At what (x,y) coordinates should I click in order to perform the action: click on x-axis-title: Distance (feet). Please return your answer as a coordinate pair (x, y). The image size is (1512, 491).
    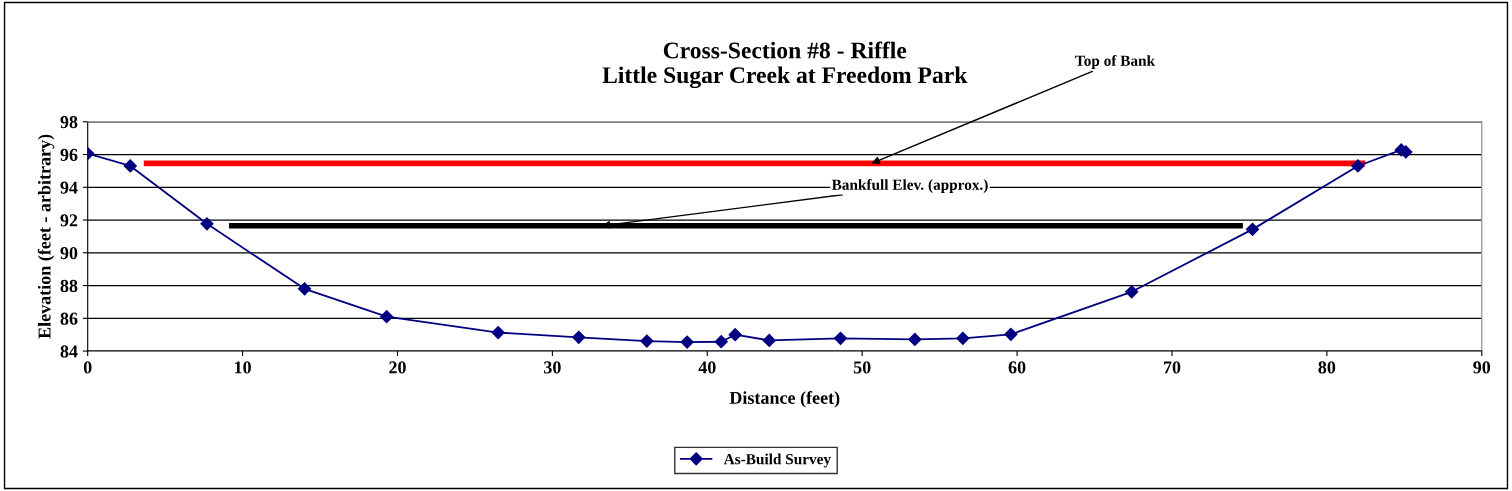
    Looking at the image, I should click on (784, 399).